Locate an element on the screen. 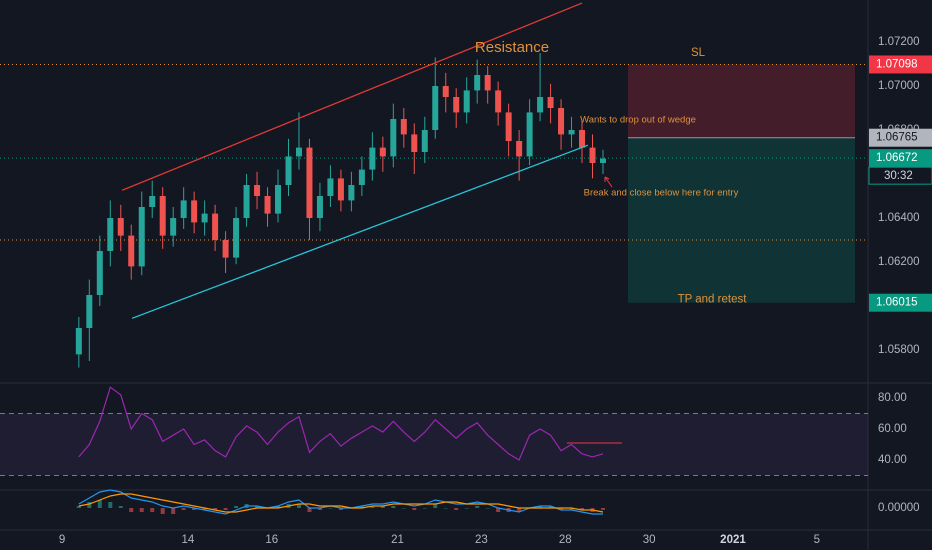  y-tick-label: 1.07200 is located at coordinates (899, 42).